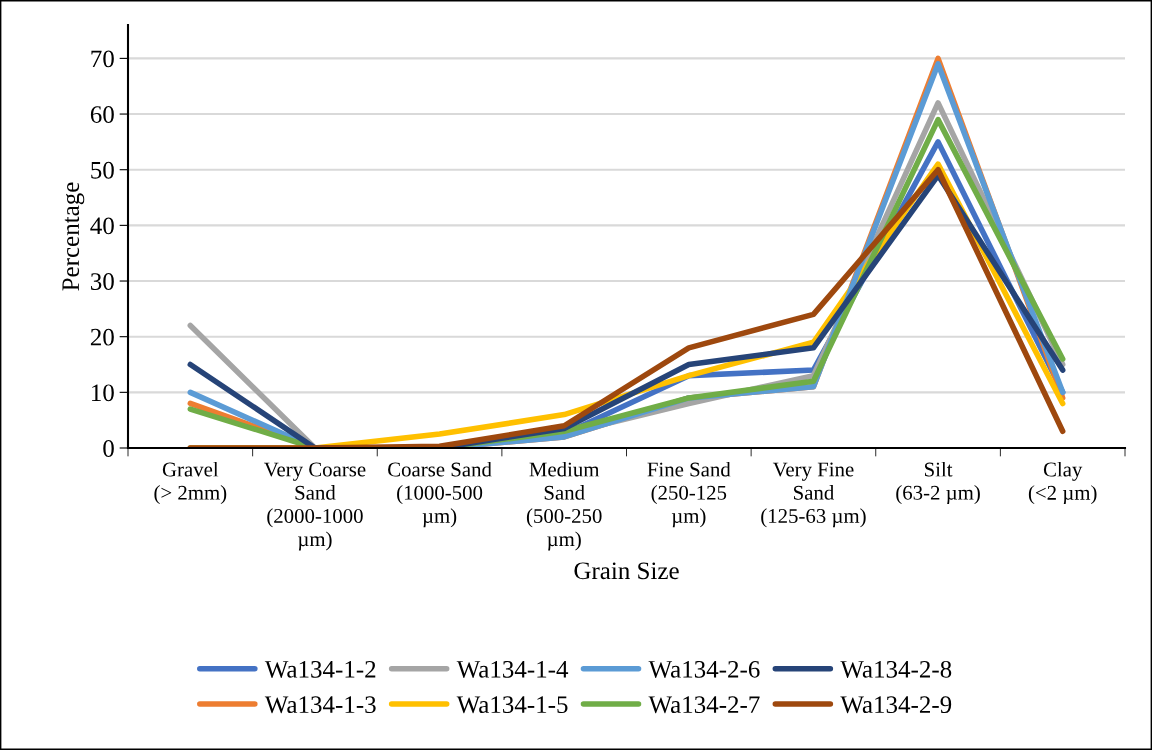  What do you see at coordinates (440, 494) in the screenshot?
I see `x-tick-label: Coarse Sand (1000-500 µm)` at bounding box center [440, 494].